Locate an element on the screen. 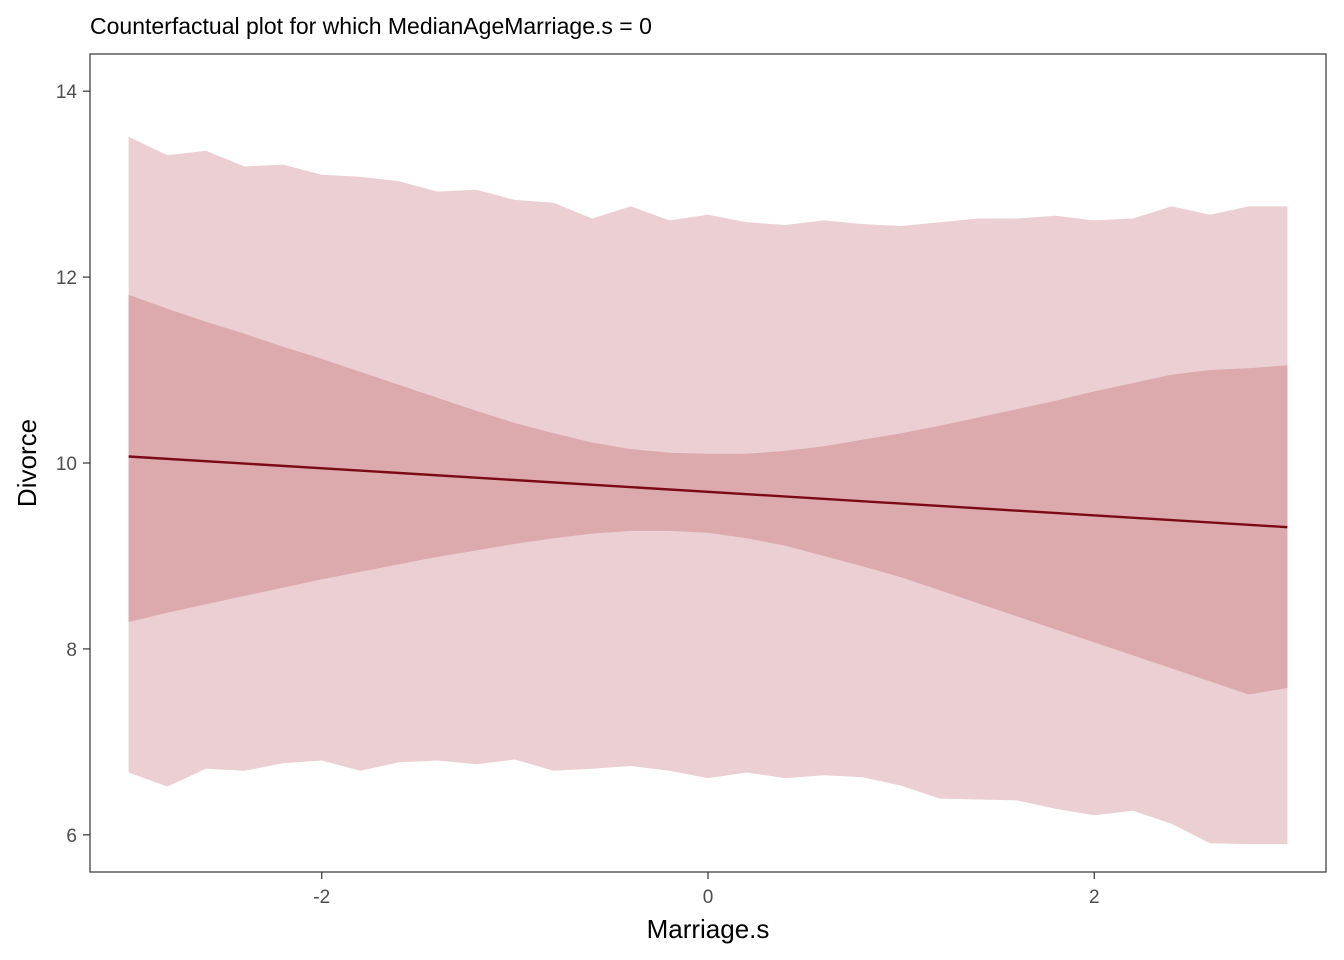 The height and width of the screenshot is (960, 1344). x-axis: -2 0 2 is located at coordinates (706, 890).